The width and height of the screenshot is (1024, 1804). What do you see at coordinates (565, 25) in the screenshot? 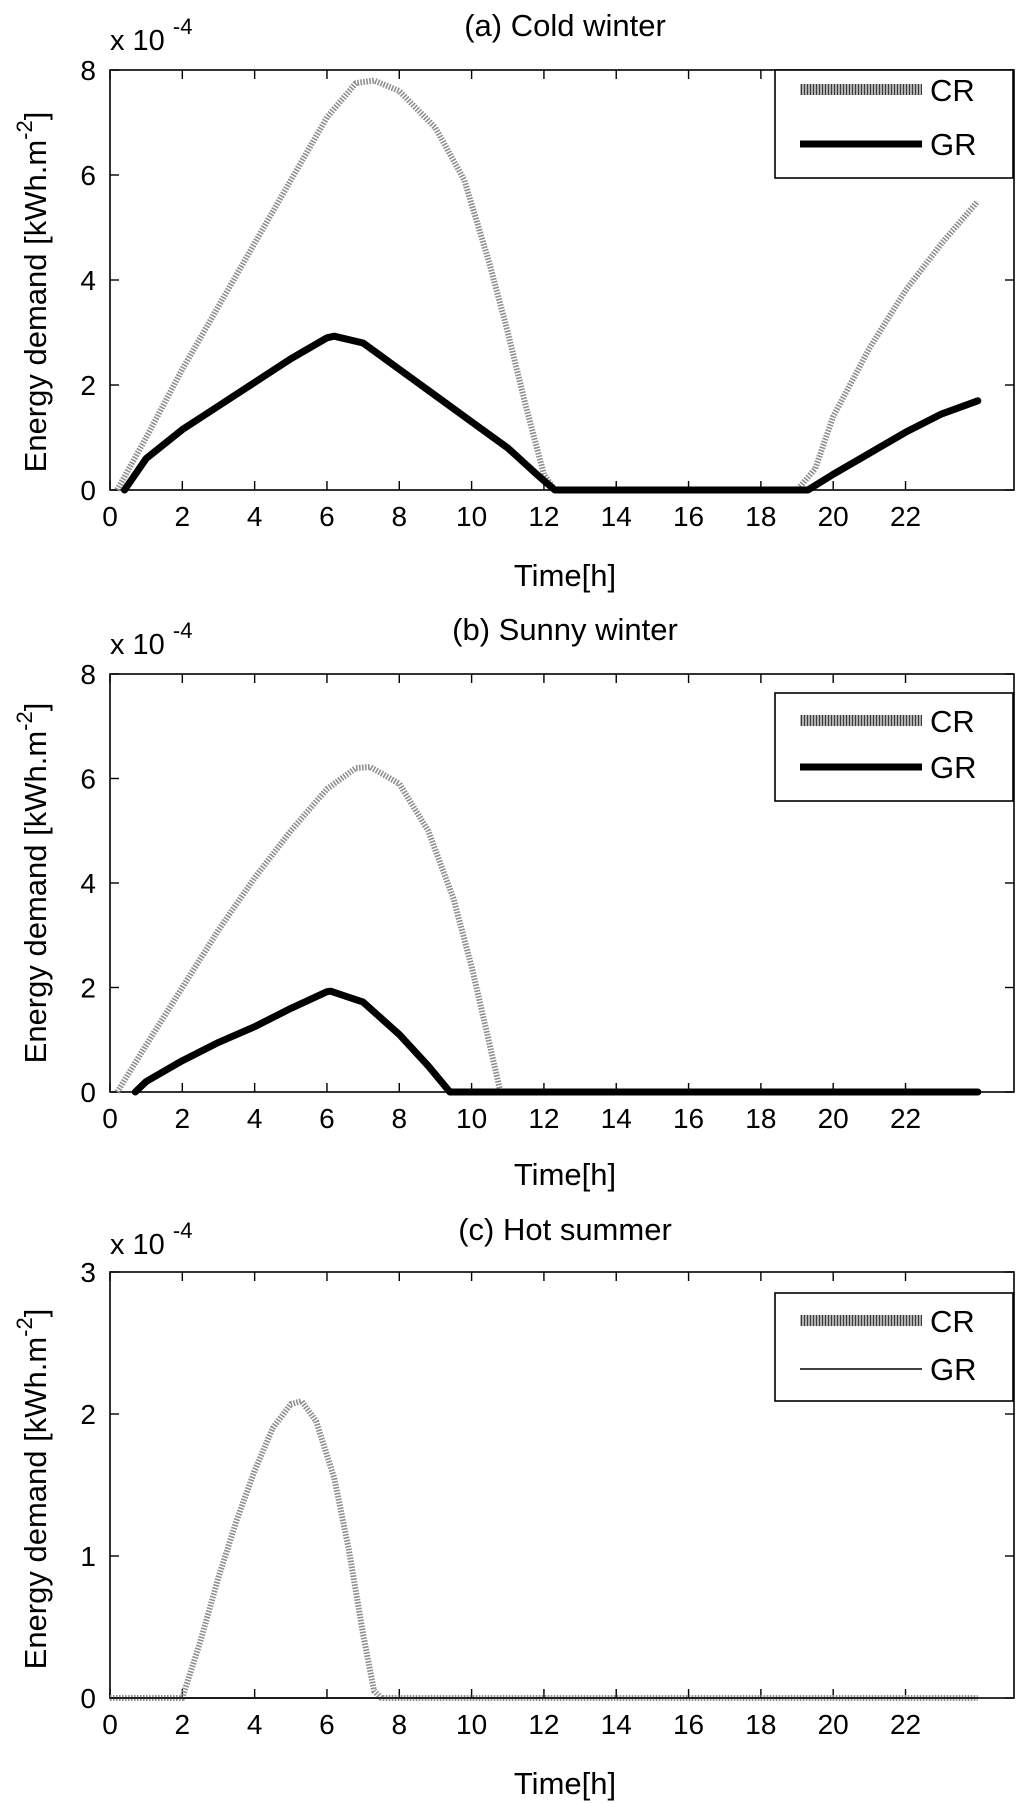
I see `chart-title: (a) Cold winter` at bounding box center [565, 25].